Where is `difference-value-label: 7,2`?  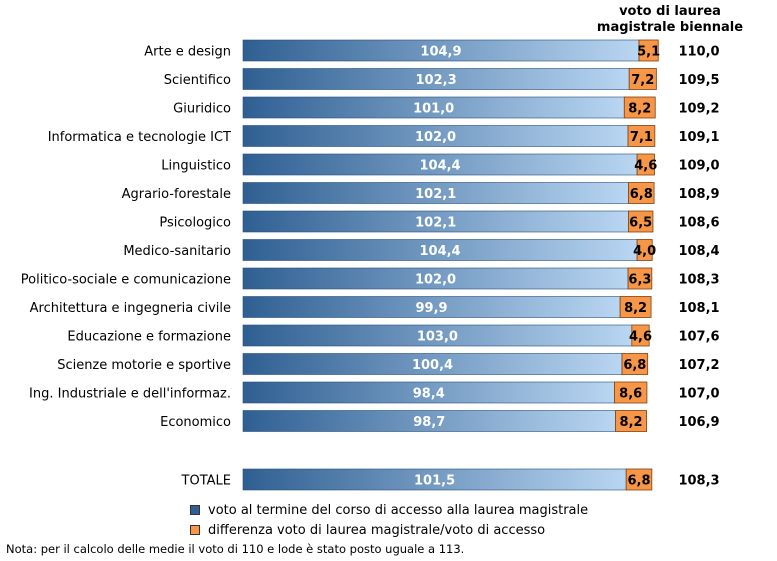
difference-value-label: 7,2 is located at coordinates (642, 80).